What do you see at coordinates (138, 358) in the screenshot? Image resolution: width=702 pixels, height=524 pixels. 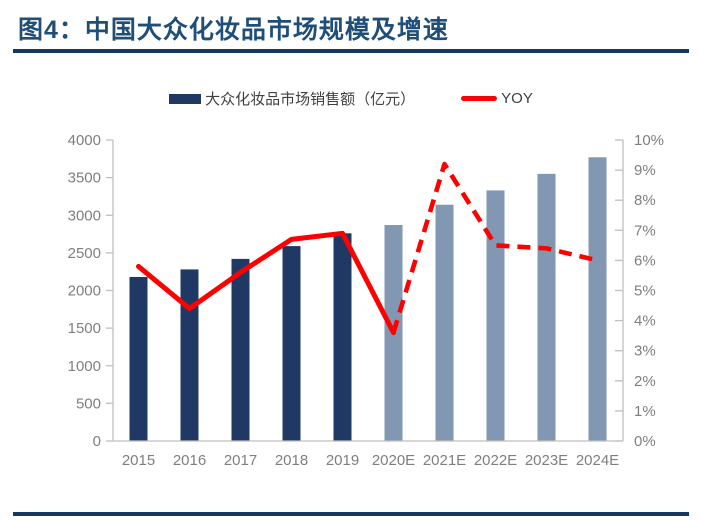 I see `bar-2015` at bounding box center [138, 358].